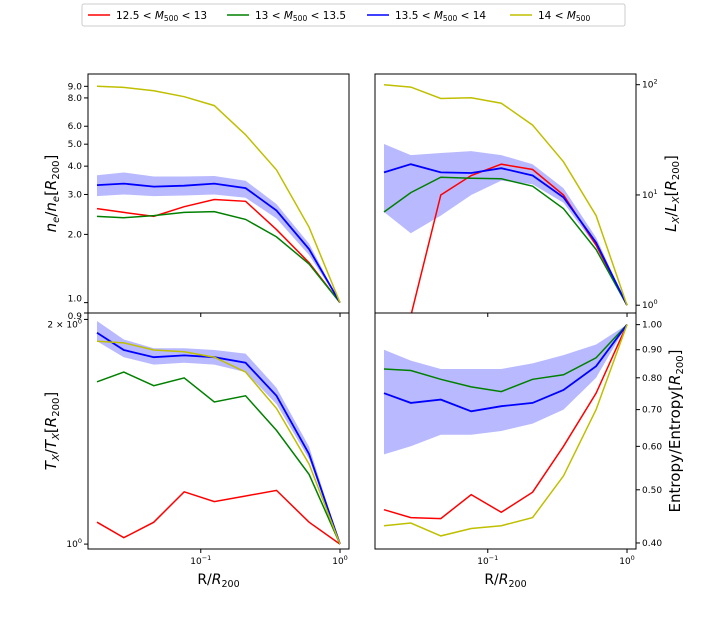  What do you see at coordinates (161, 16) in the screenshot?
I see `legend-label-s1: 12.5 < M500 < 13` at bounding box center [161, 16].